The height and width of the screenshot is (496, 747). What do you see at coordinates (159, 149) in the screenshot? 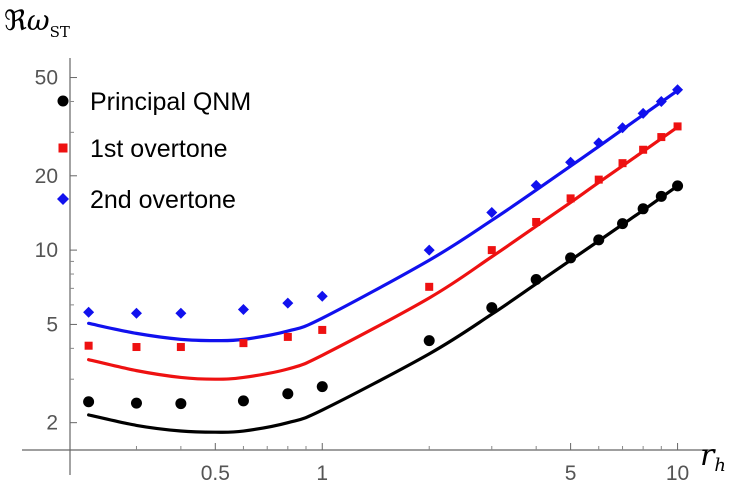
I see `legend-label-first-overtone: 1st overtone` at bounding box center [159, 149].